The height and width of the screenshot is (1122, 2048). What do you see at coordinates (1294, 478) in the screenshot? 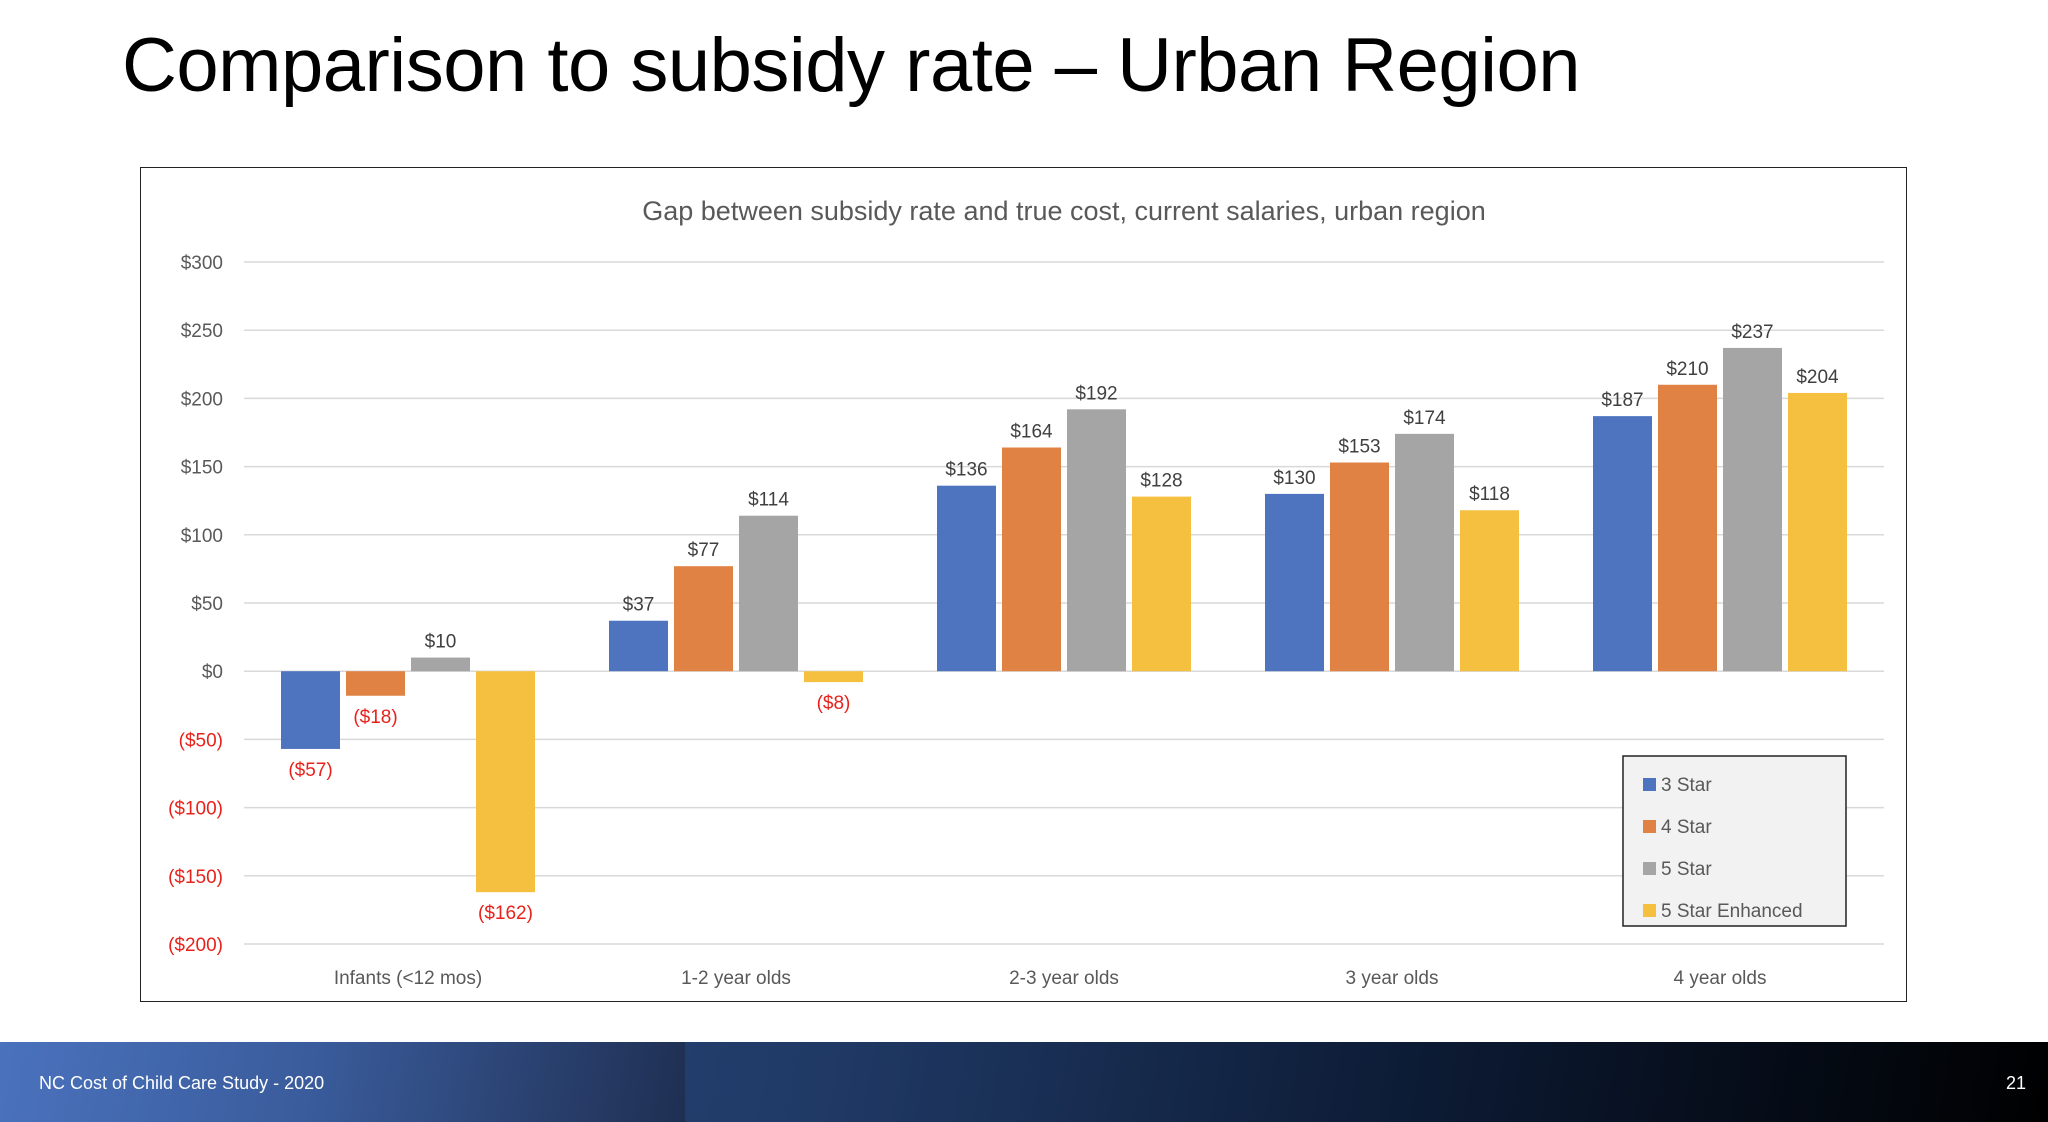
I see `data-label: $130` at bounding box center [1294, 478].